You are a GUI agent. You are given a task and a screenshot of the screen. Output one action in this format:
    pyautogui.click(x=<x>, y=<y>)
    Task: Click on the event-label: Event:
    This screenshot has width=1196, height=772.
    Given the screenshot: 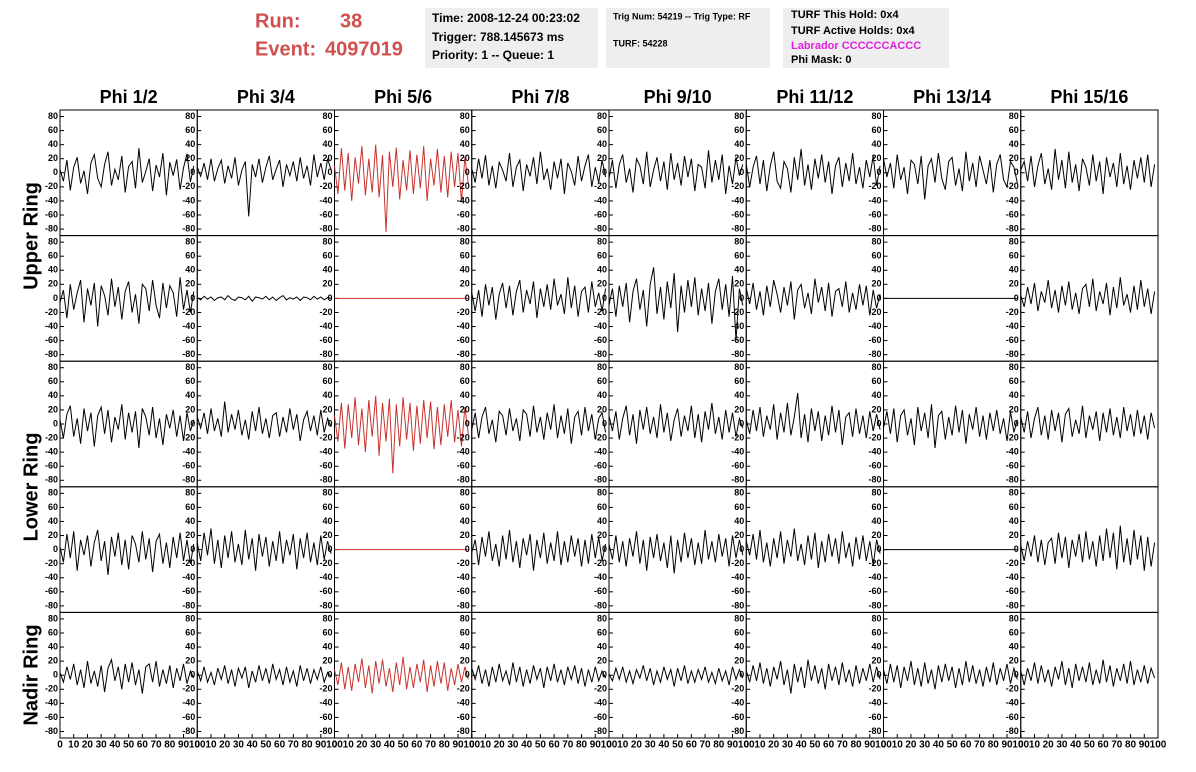 What is the action you would take?
    pyautogui.click(x=285, y=49)
    